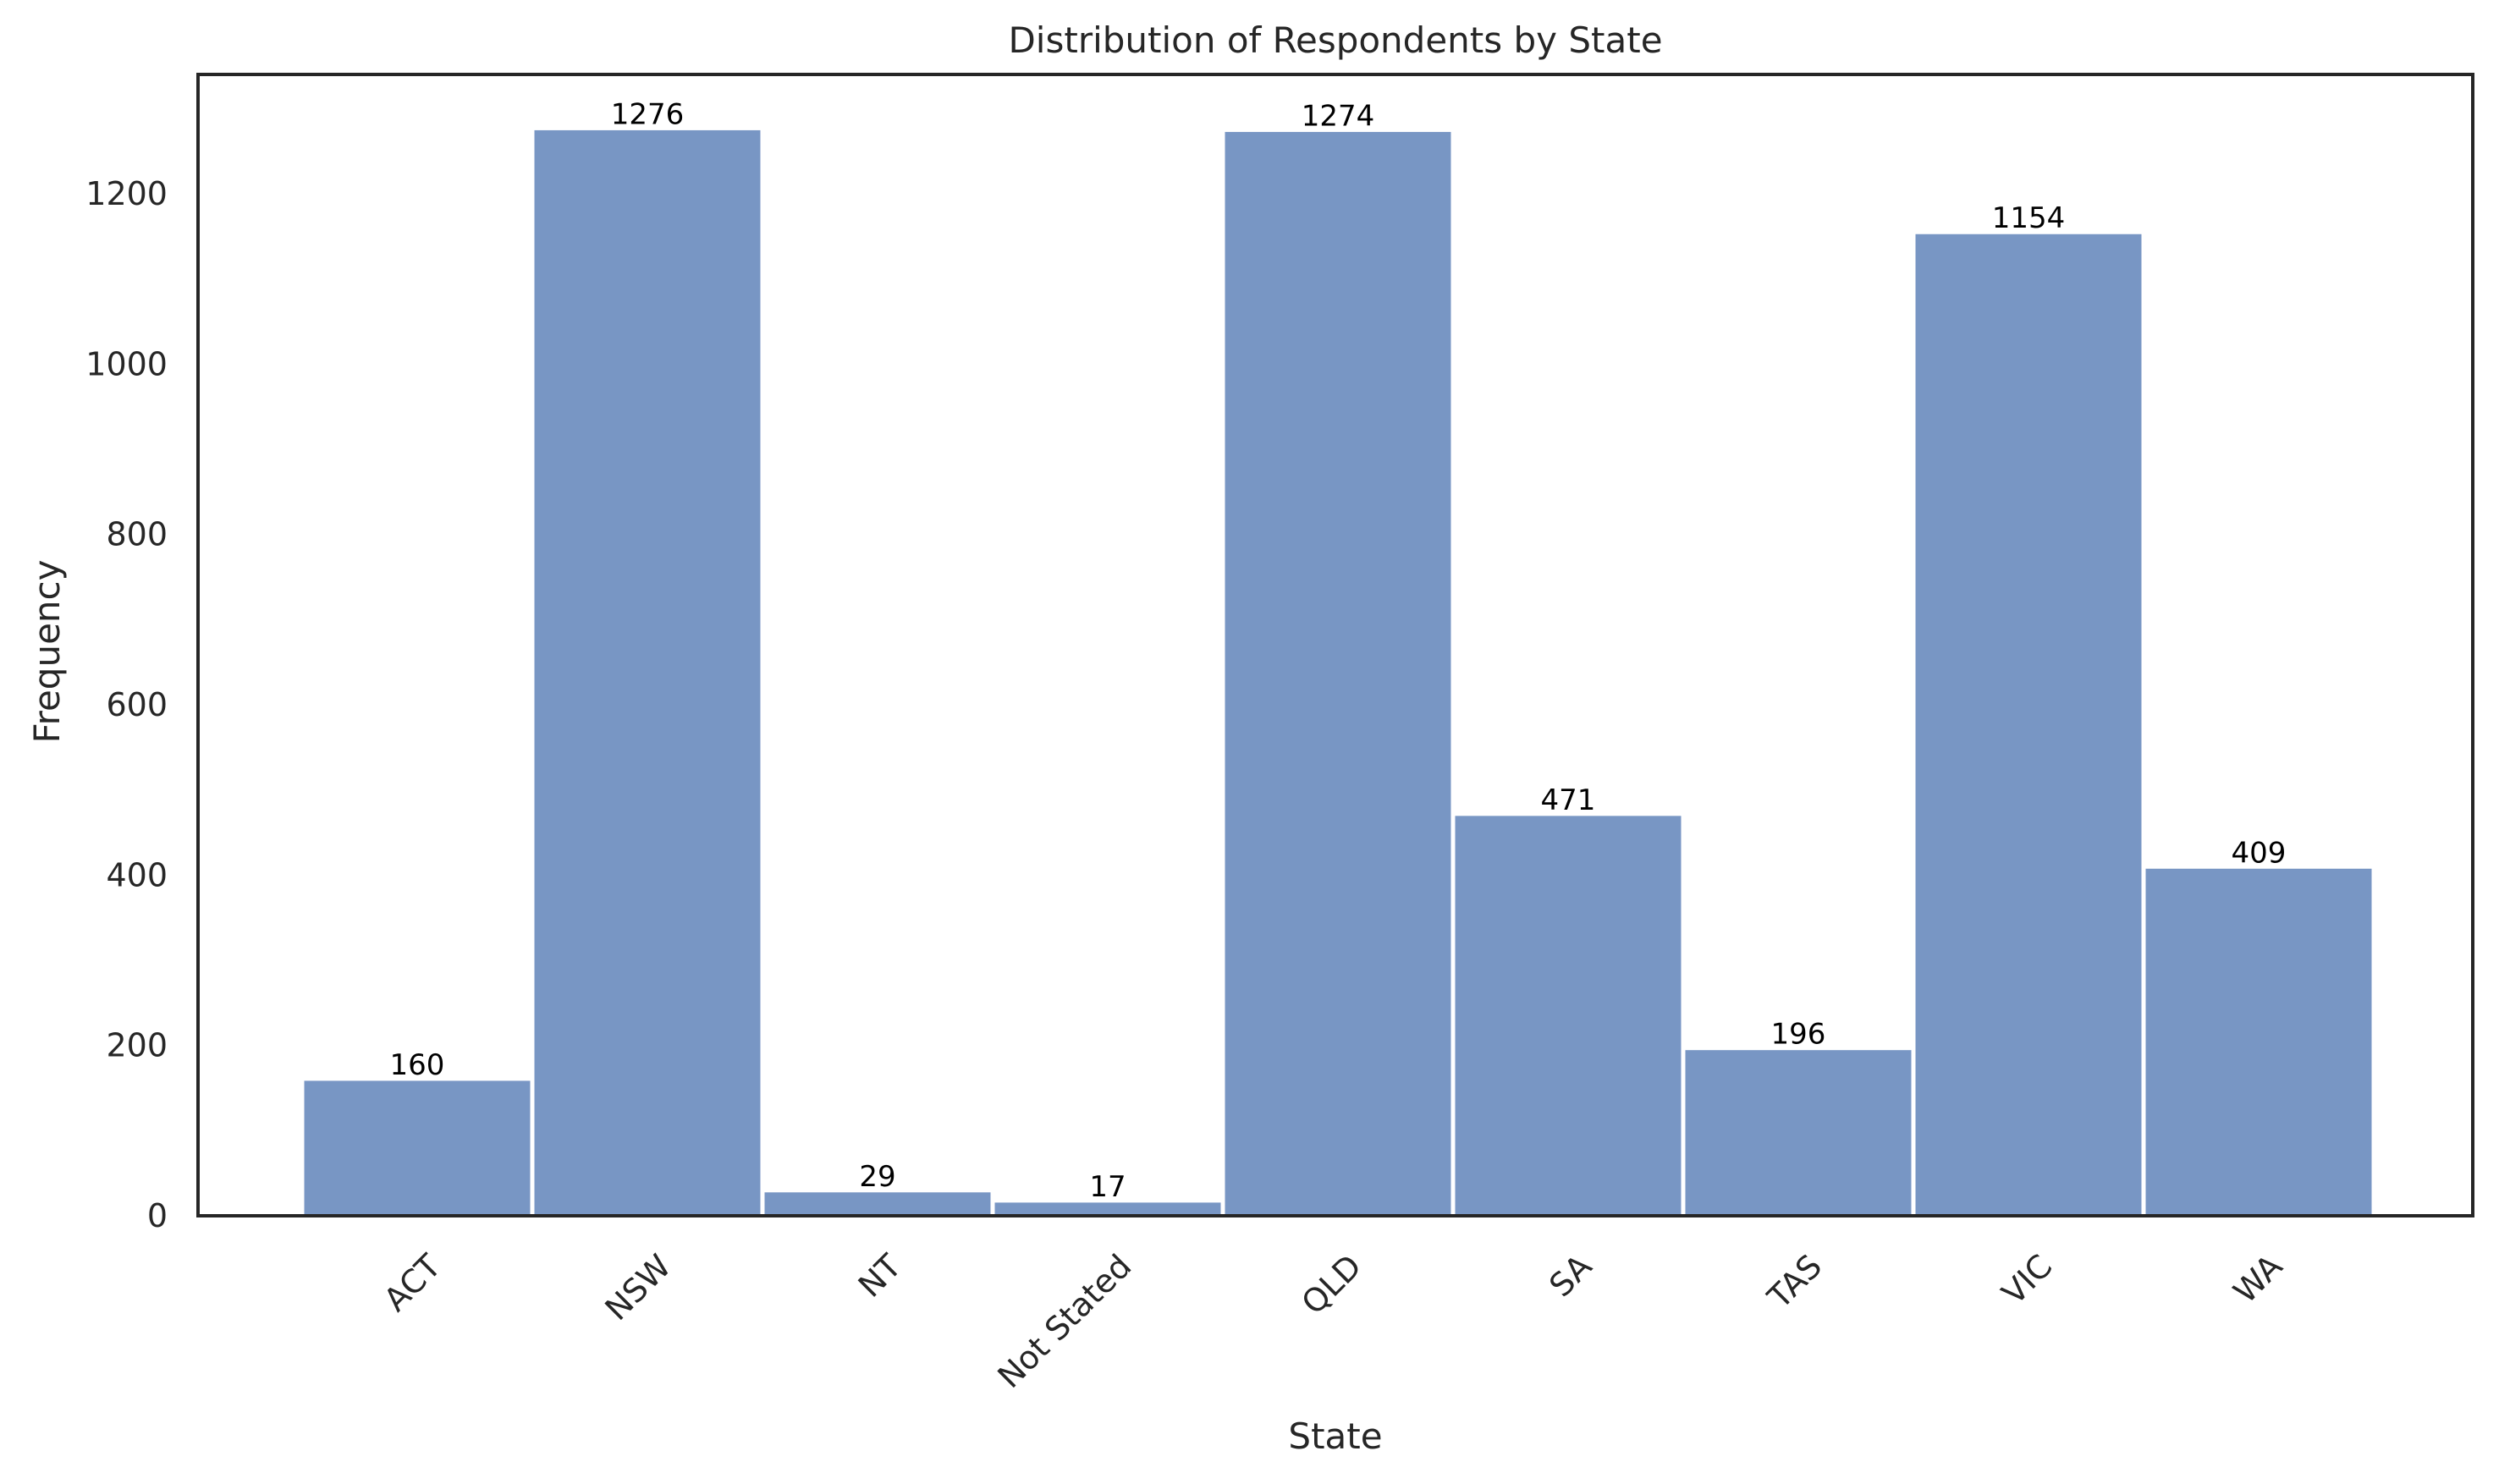 This screenshot has width=2499, height=1484. I want to click on x-tick-label-vic: VIC, so click(2027, 1279).